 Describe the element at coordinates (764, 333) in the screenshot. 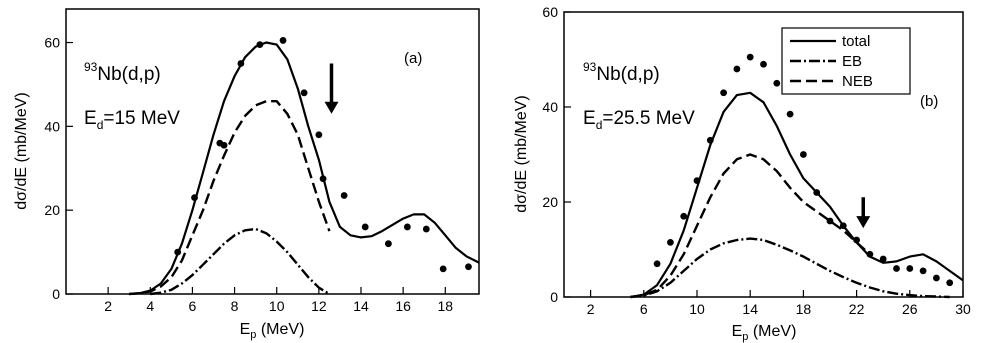

I see `panel-b-x-axis-label: Ep (MeV)` at that location.